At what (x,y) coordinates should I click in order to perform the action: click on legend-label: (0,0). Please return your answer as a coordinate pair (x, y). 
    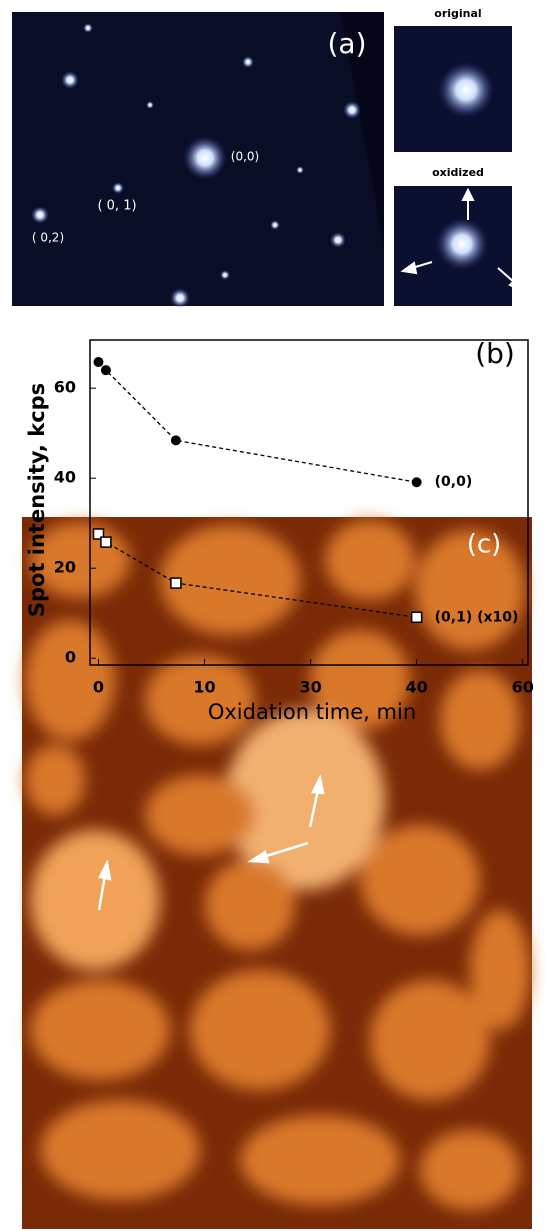
    Looking at the image, I should click on (454, 482).